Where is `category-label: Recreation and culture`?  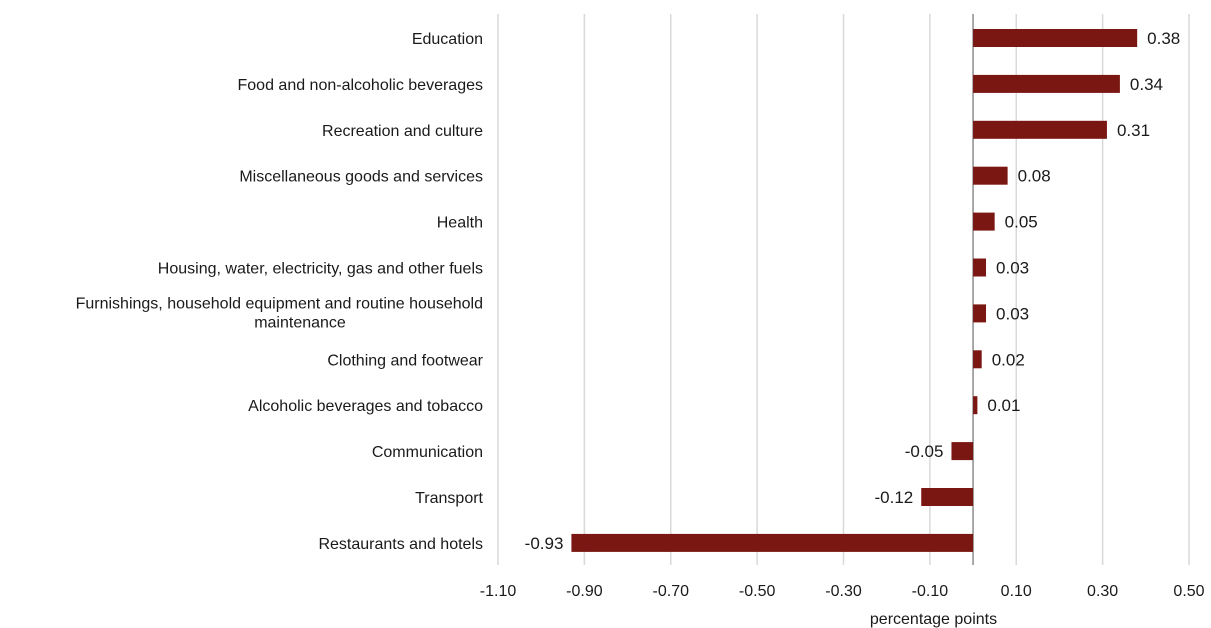 category-label: Recreation and culture is located at coordinates (402, 131).